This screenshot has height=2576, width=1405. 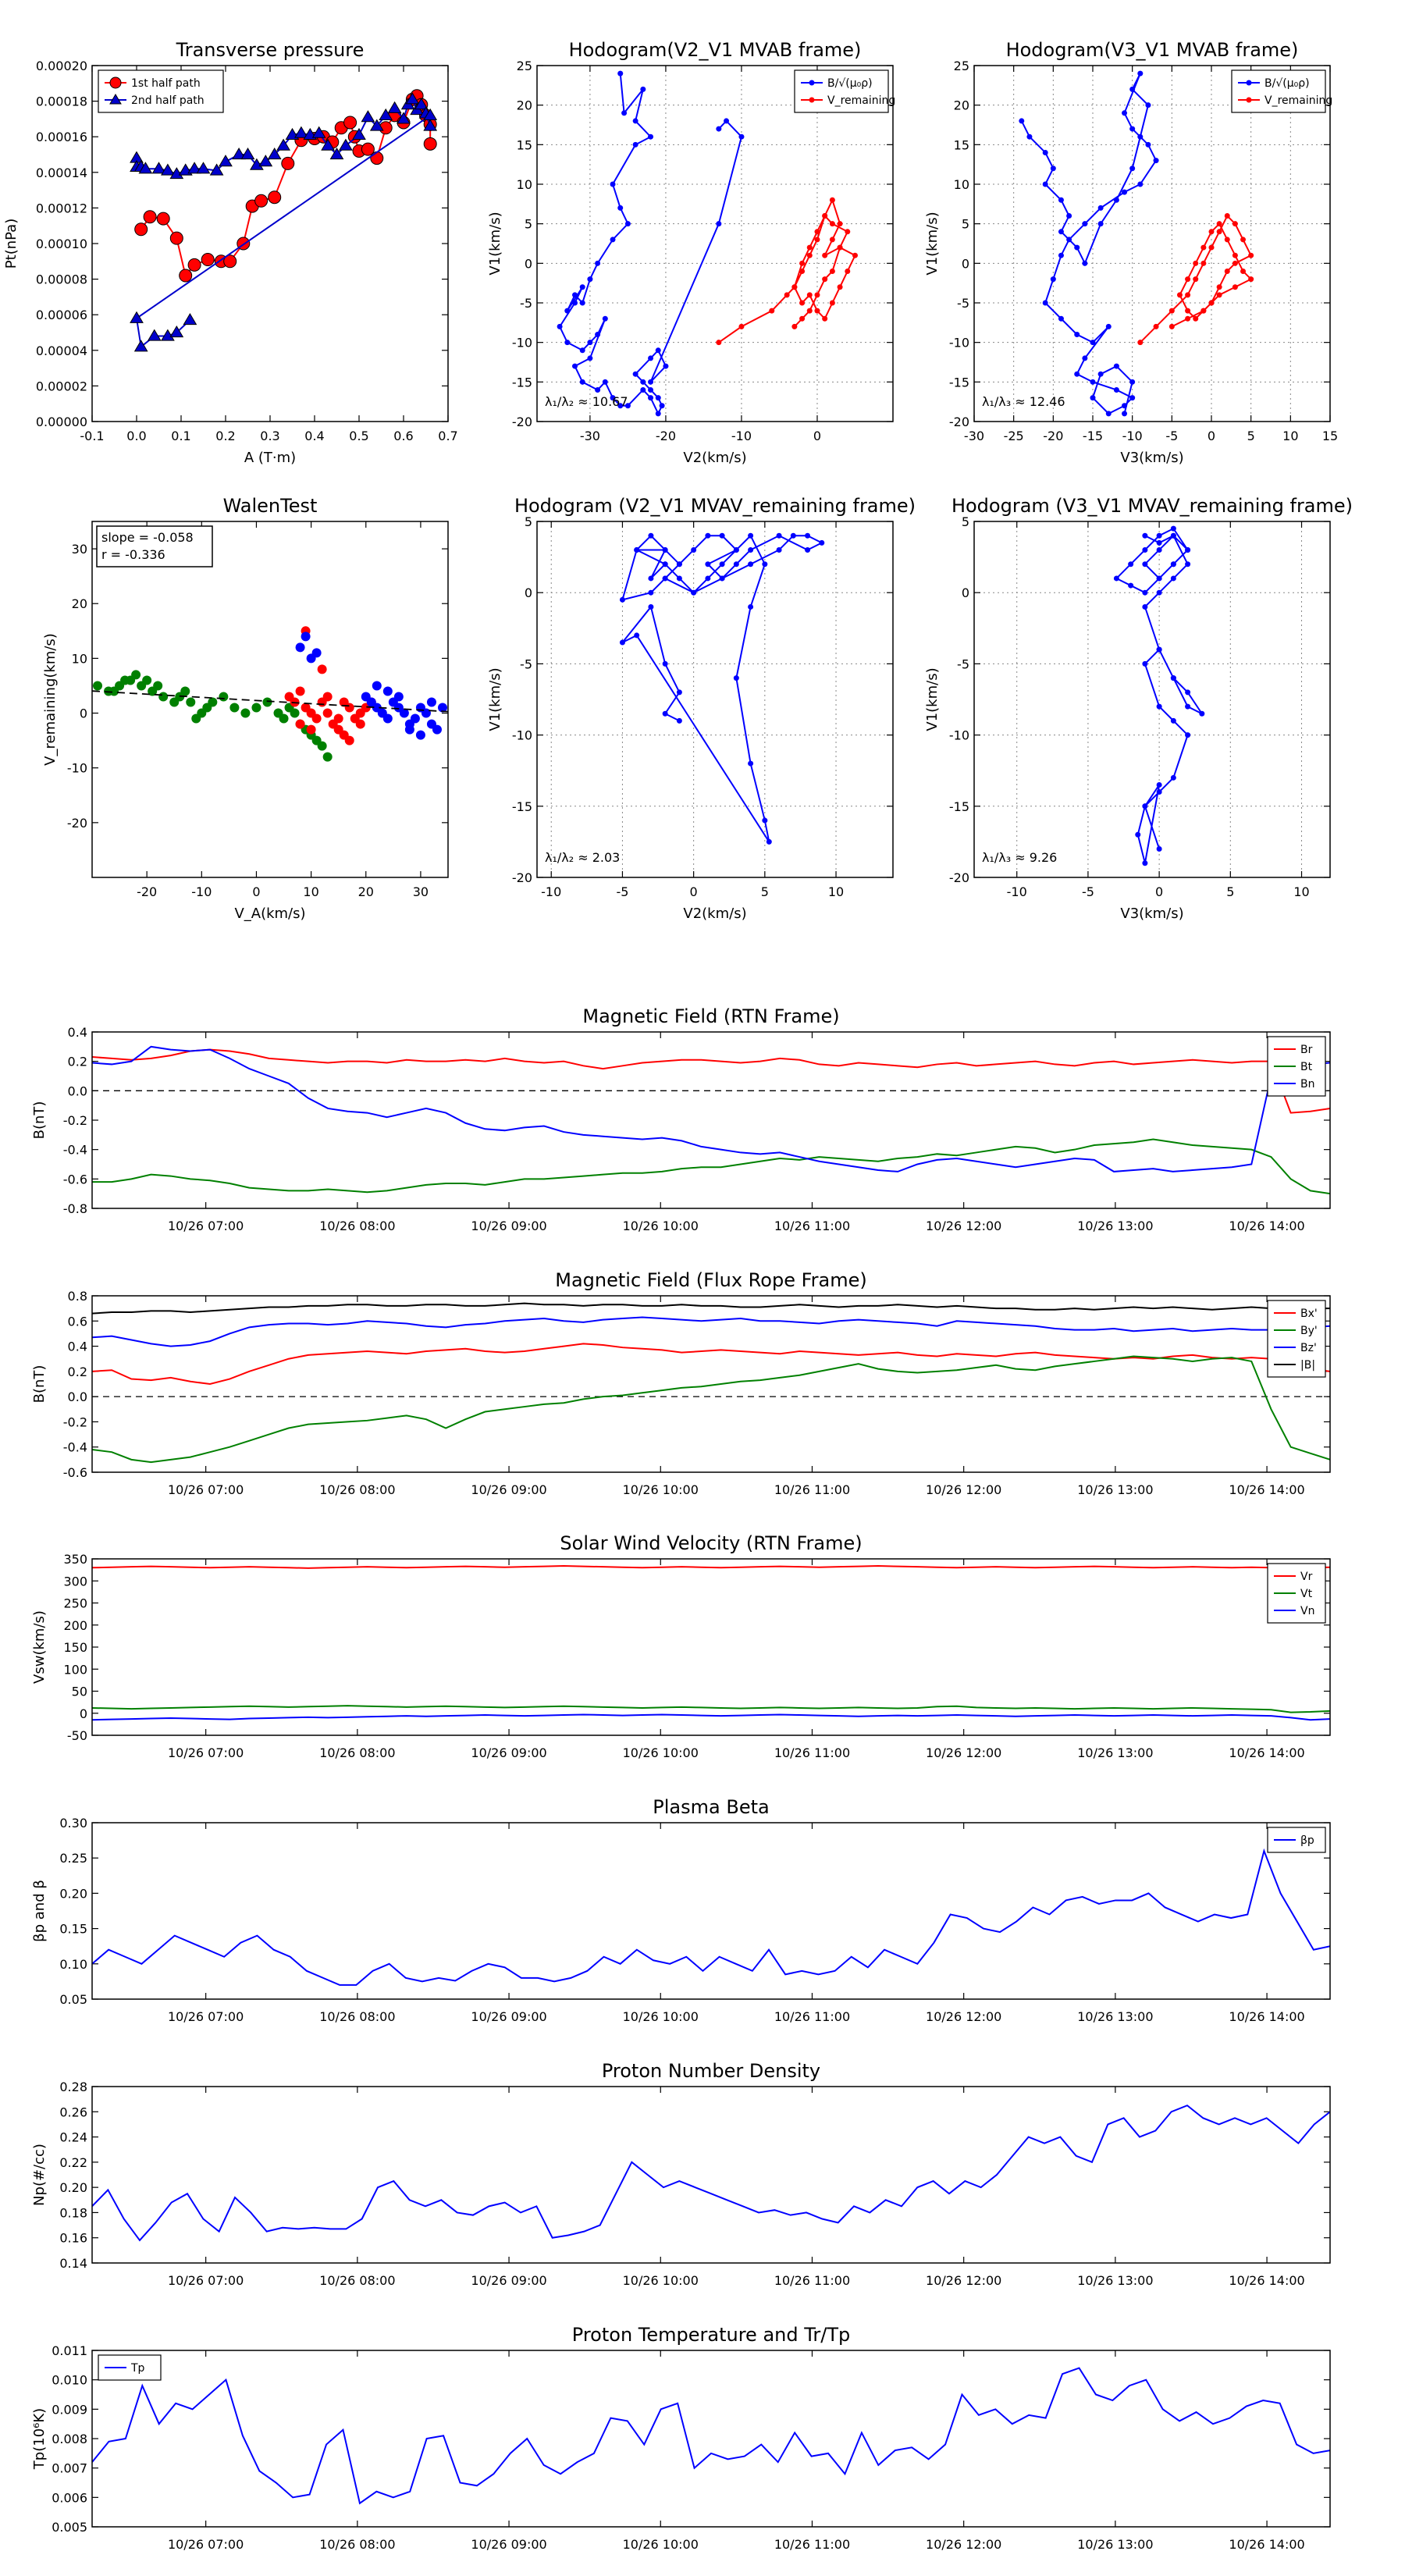 I want to click on y-tick-label: -0.2, so click(x=75, y=1421).